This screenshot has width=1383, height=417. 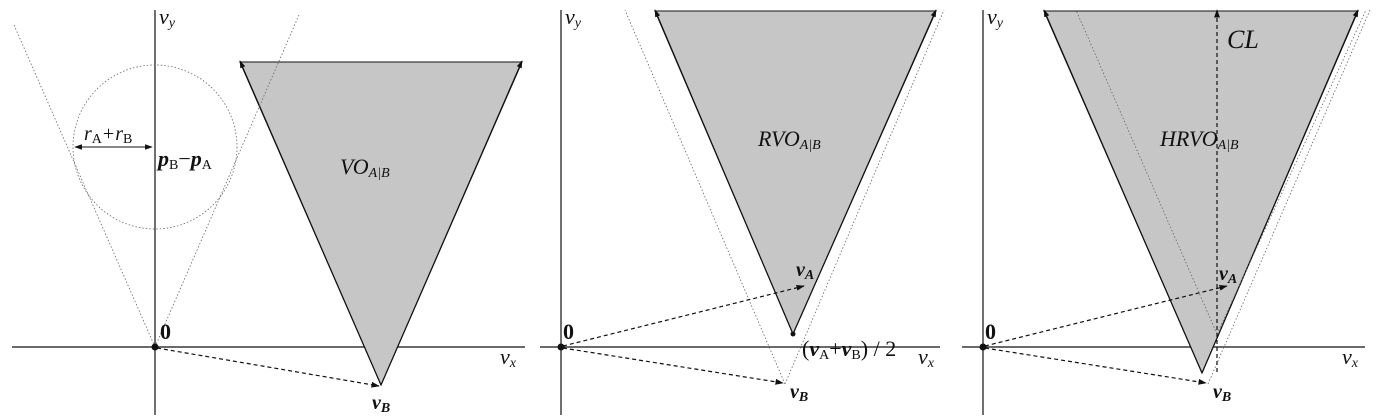 What do you see at coordinates (310, 223) in the screenshot?
I see `vo-left-edge` at bounding box center [310, 223].